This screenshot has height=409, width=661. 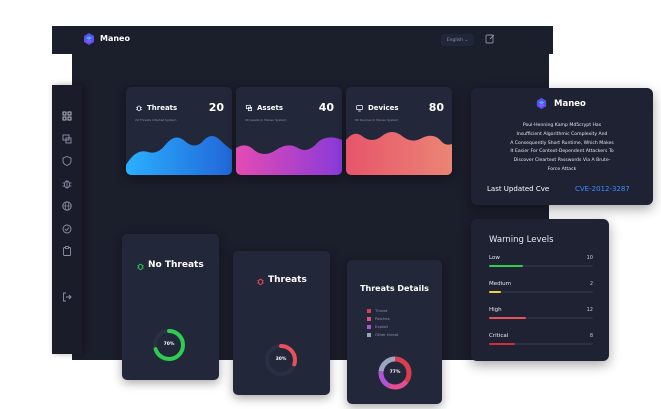 I want to click on assets-stat-title: Assets, so click(x=264, y=108).